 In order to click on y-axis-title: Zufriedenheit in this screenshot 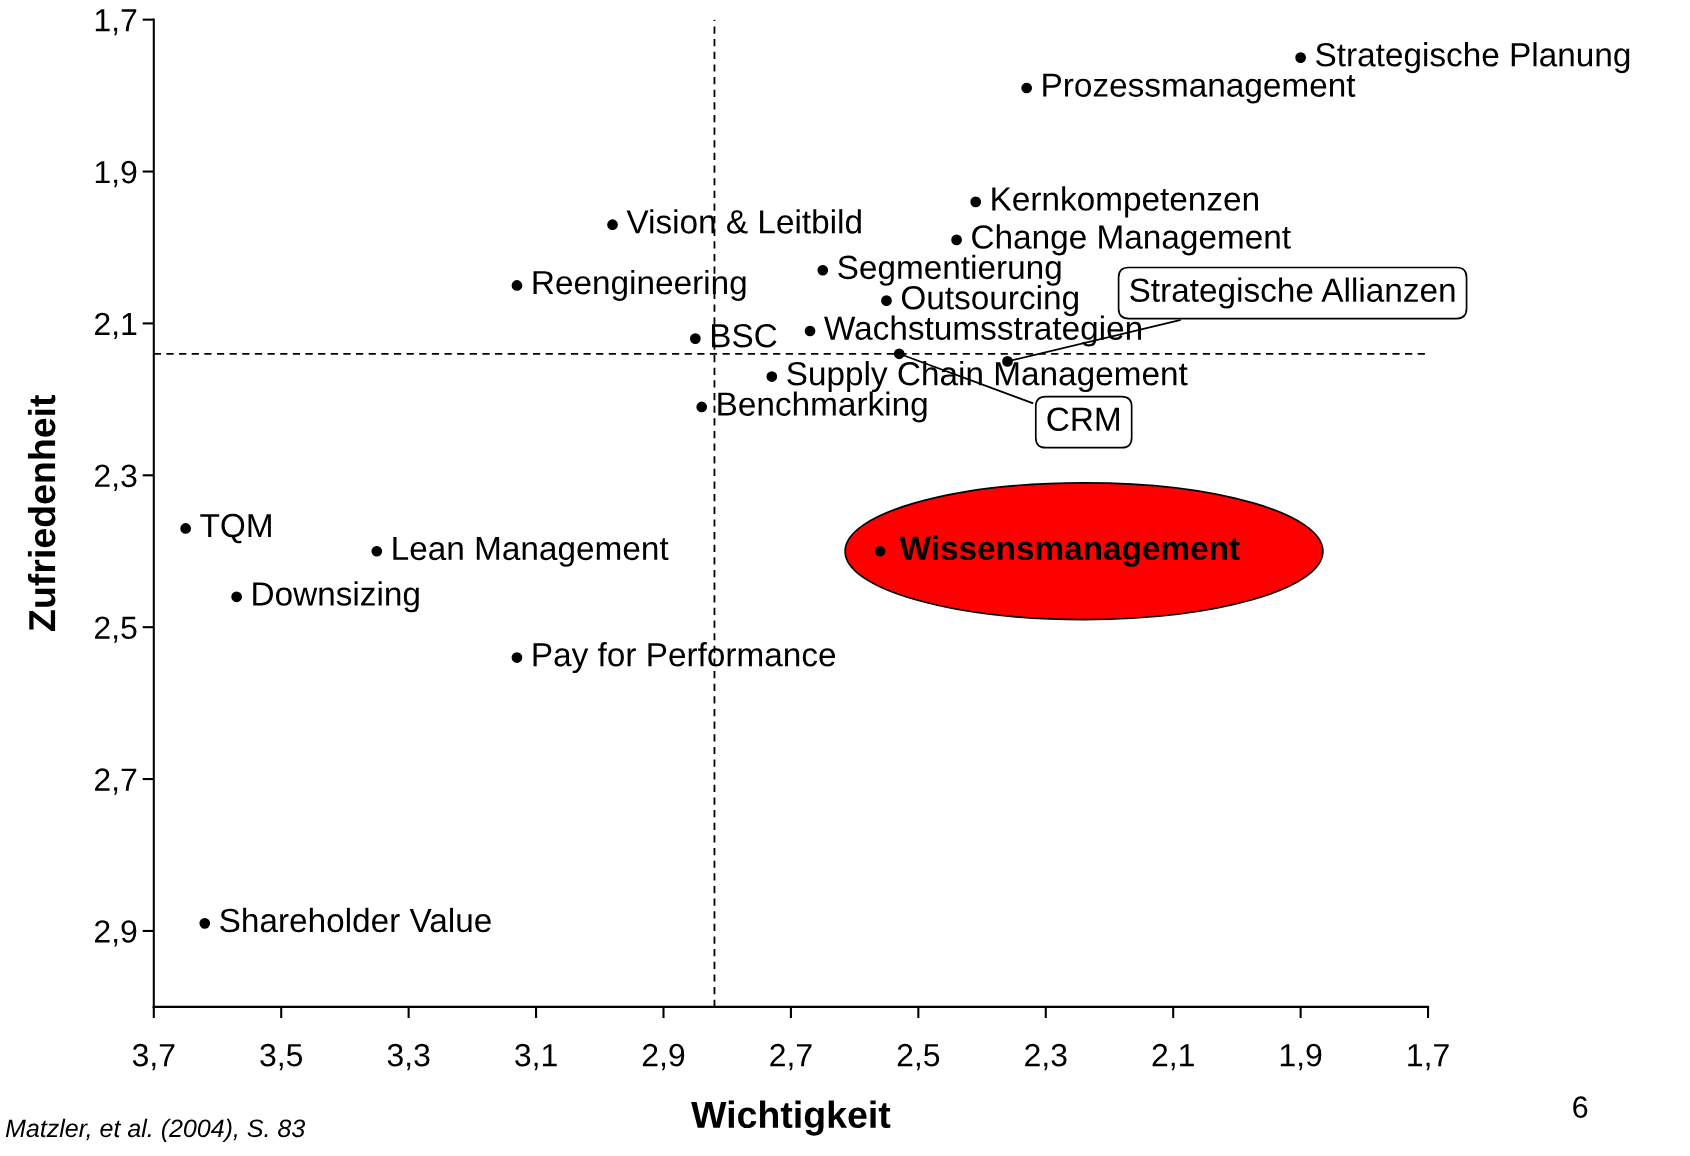, I will do `click(41, 512)`.